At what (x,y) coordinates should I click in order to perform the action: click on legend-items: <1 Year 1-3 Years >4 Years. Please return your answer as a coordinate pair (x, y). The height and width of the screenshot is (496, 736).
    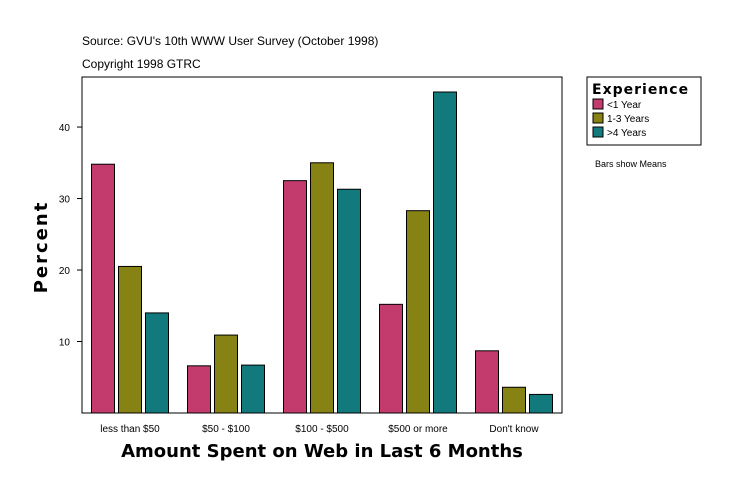
    Looking at the image, I should click on (620, 118).